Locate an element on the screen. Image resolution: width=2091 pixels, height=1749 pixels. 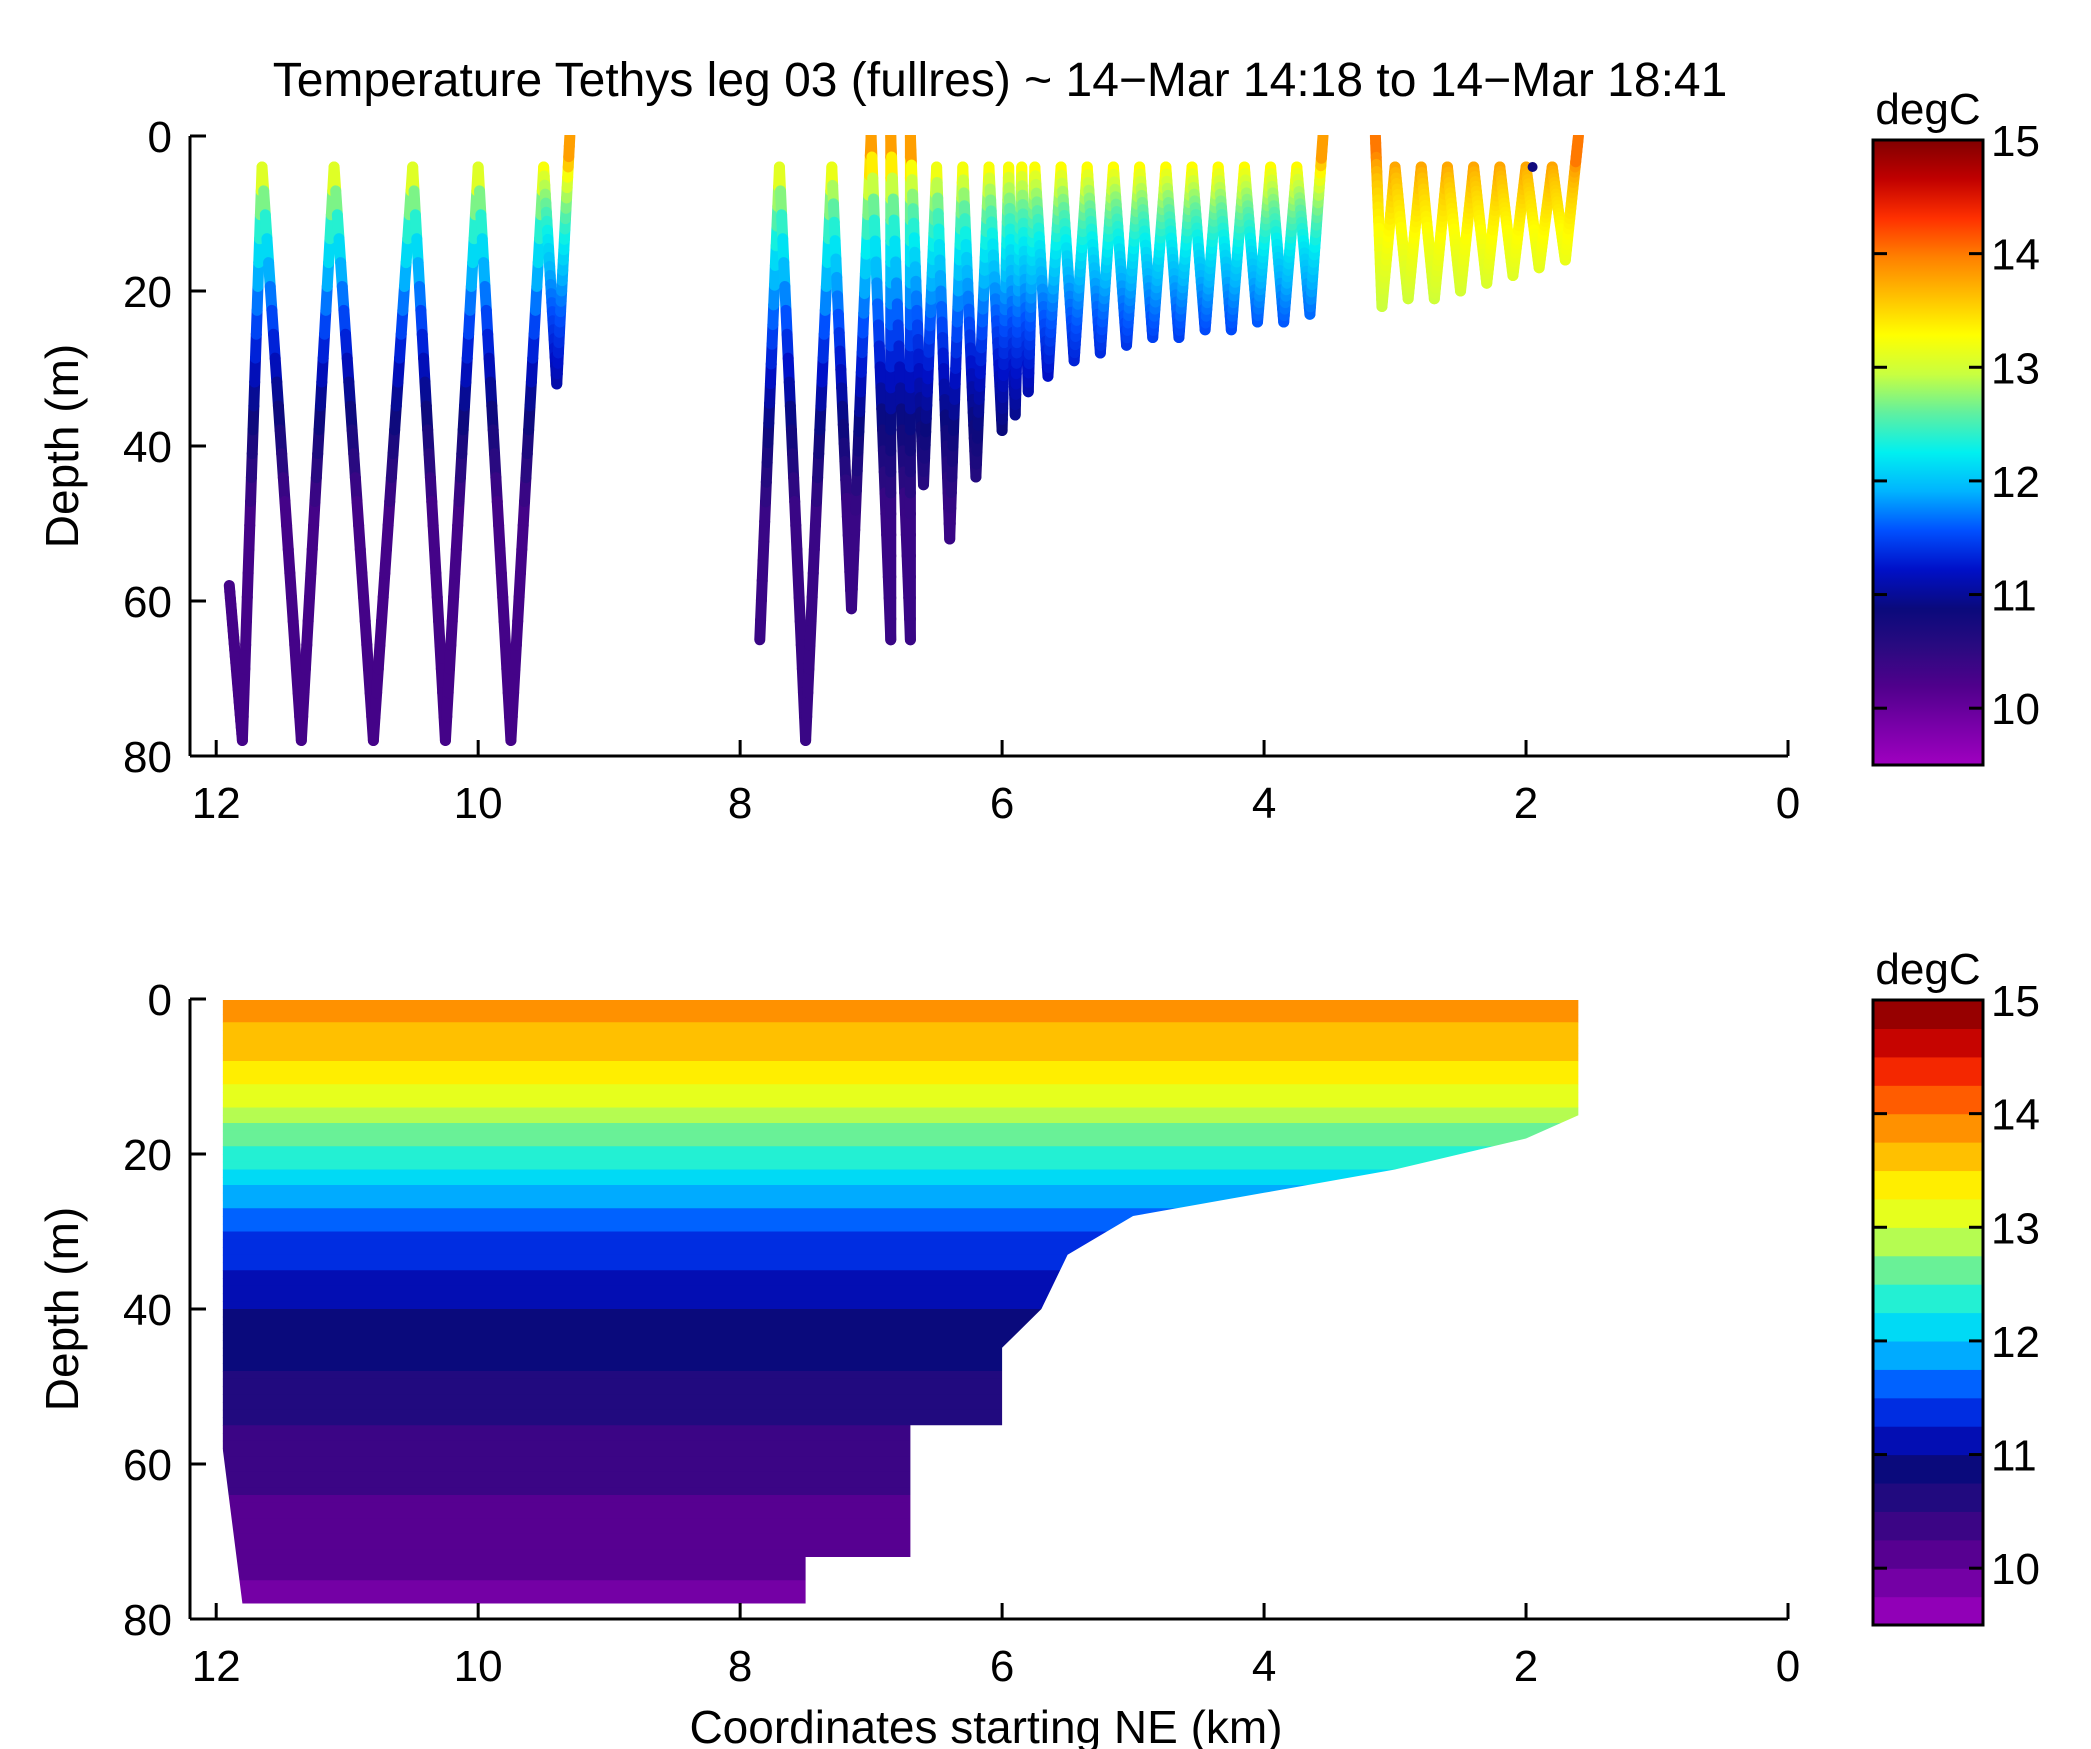
bottom-y-ticks: 0 20 40 60 80 is located at coordinates (164, 1310).